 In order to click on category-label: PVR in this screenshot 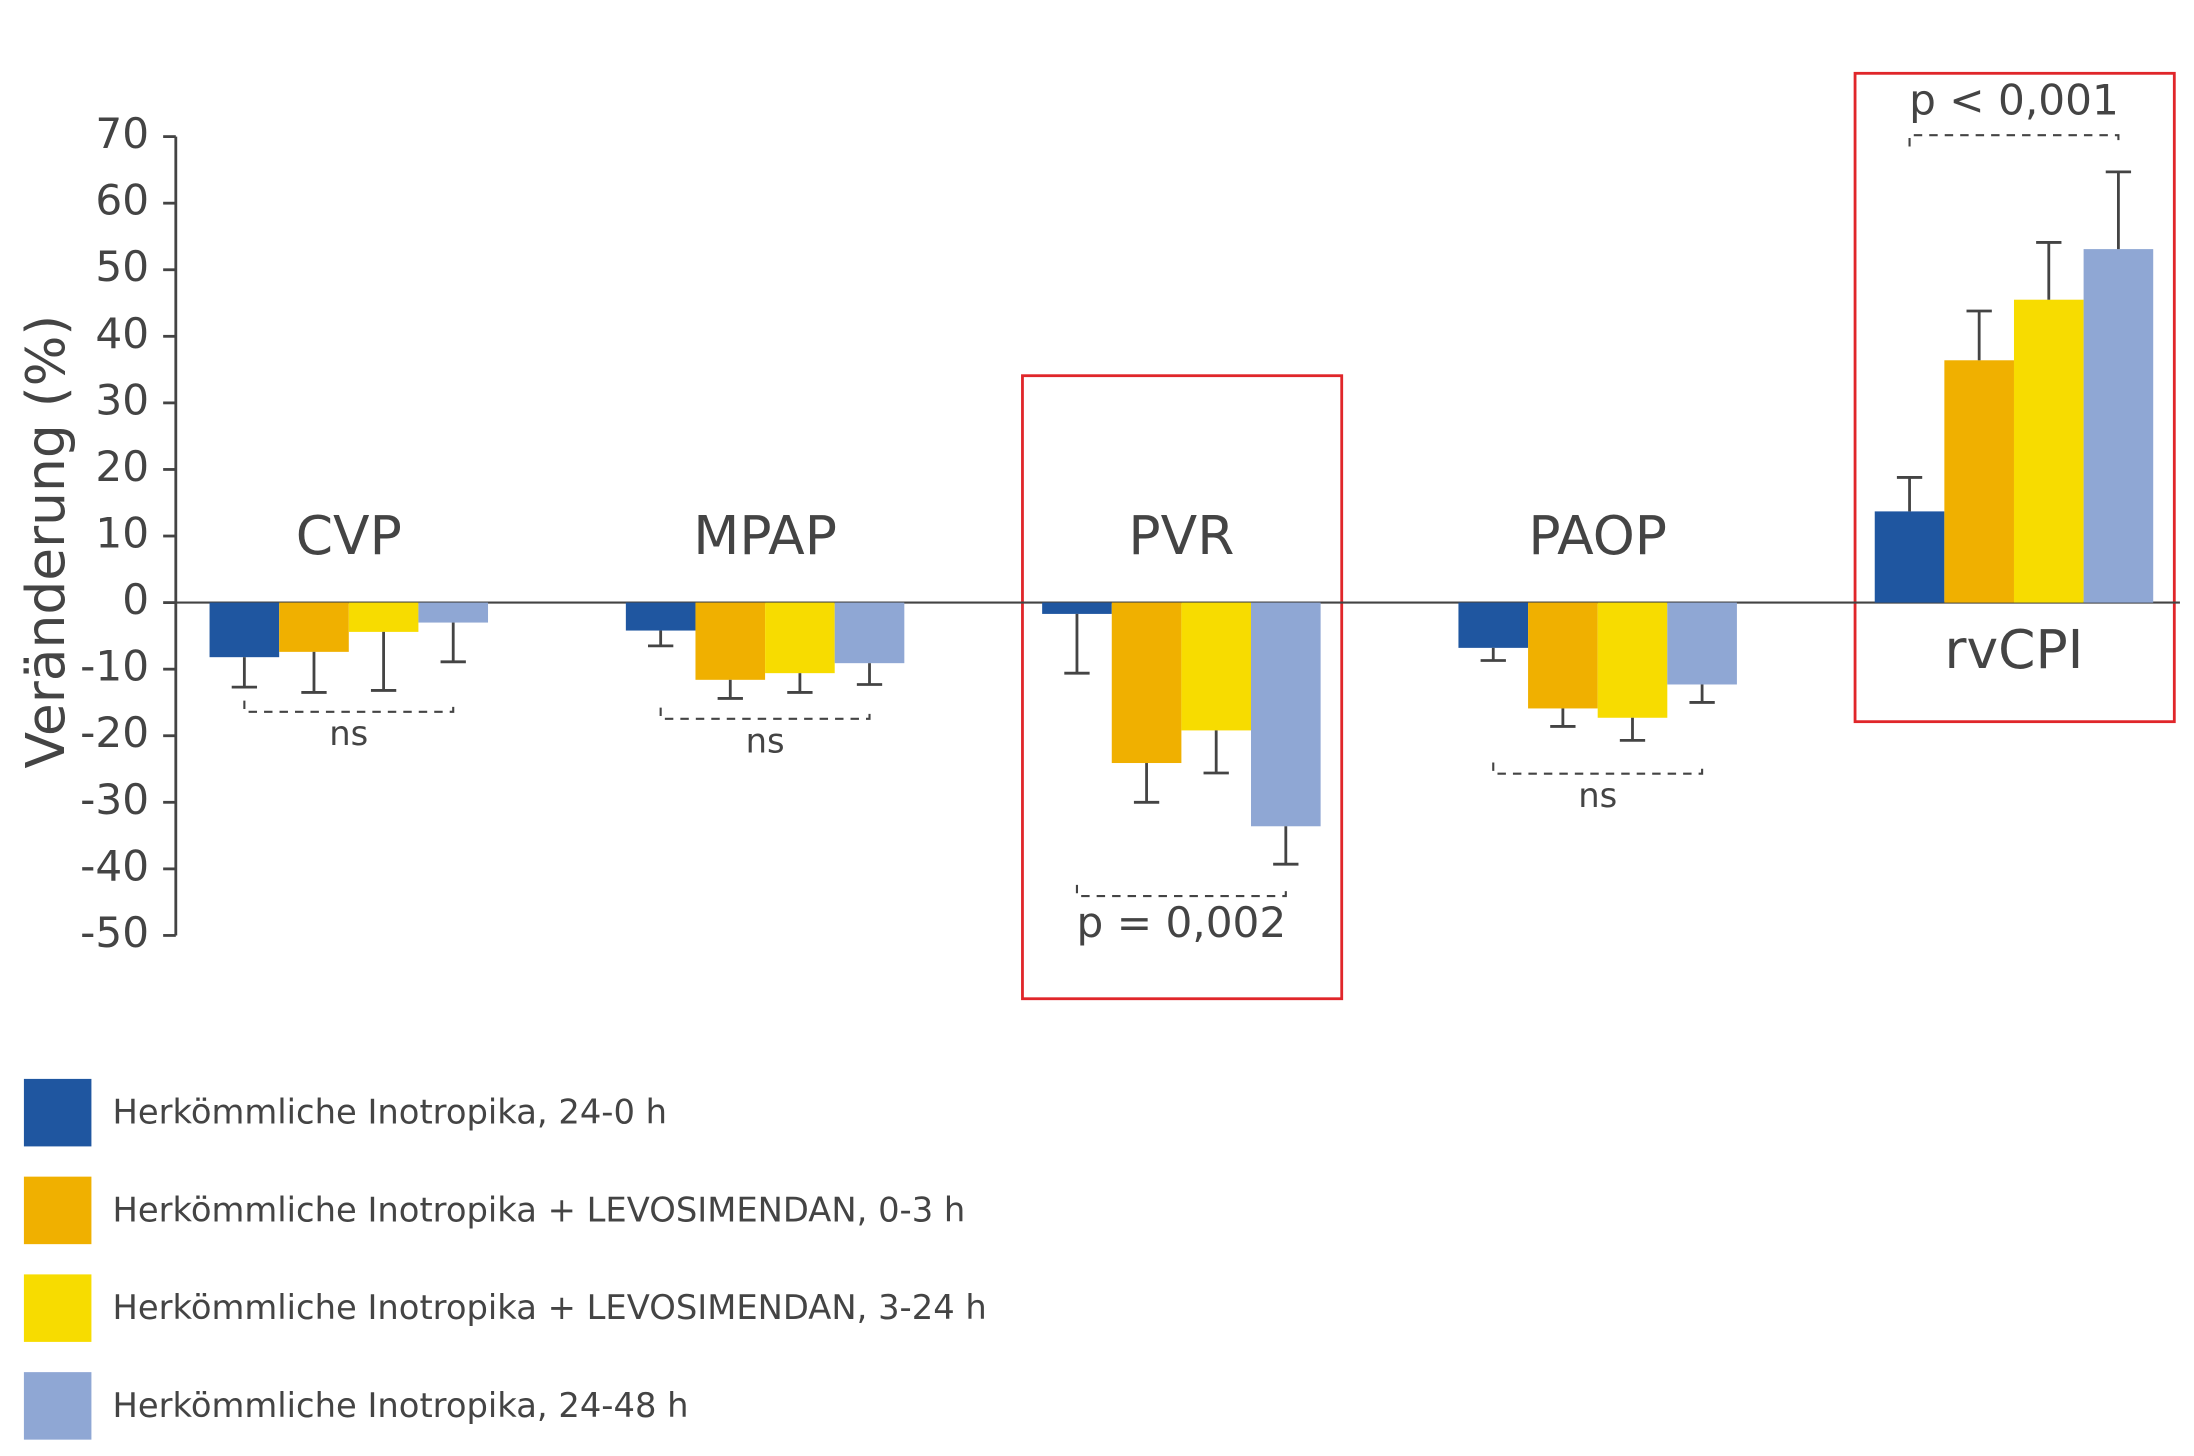, I will do `click(1181, 535)`.